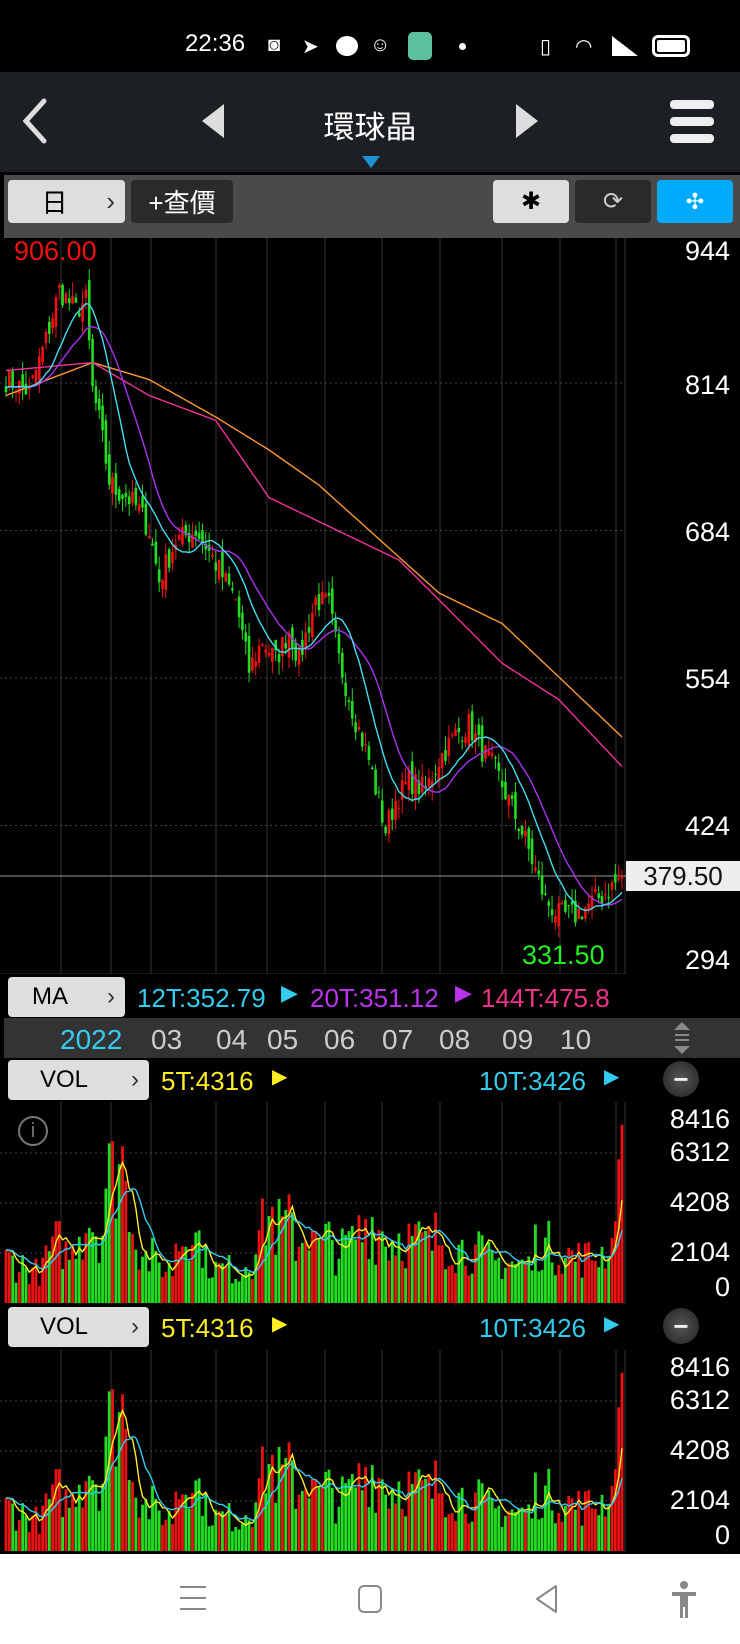  What do you see at coordinates (695, 201) in the screenshot?
I see `collapse-icon: ✣` at bounding box center [695, 201].